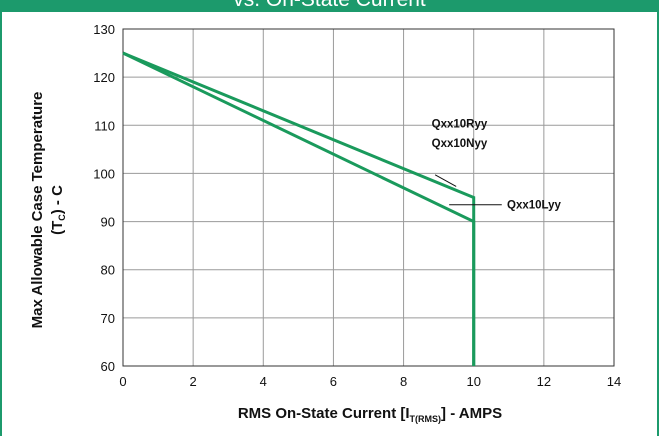 Image resolution: width=659 pixels, height=436 pixels. I want to click on title-strip: vs. On-State Current, so click(329, 6).